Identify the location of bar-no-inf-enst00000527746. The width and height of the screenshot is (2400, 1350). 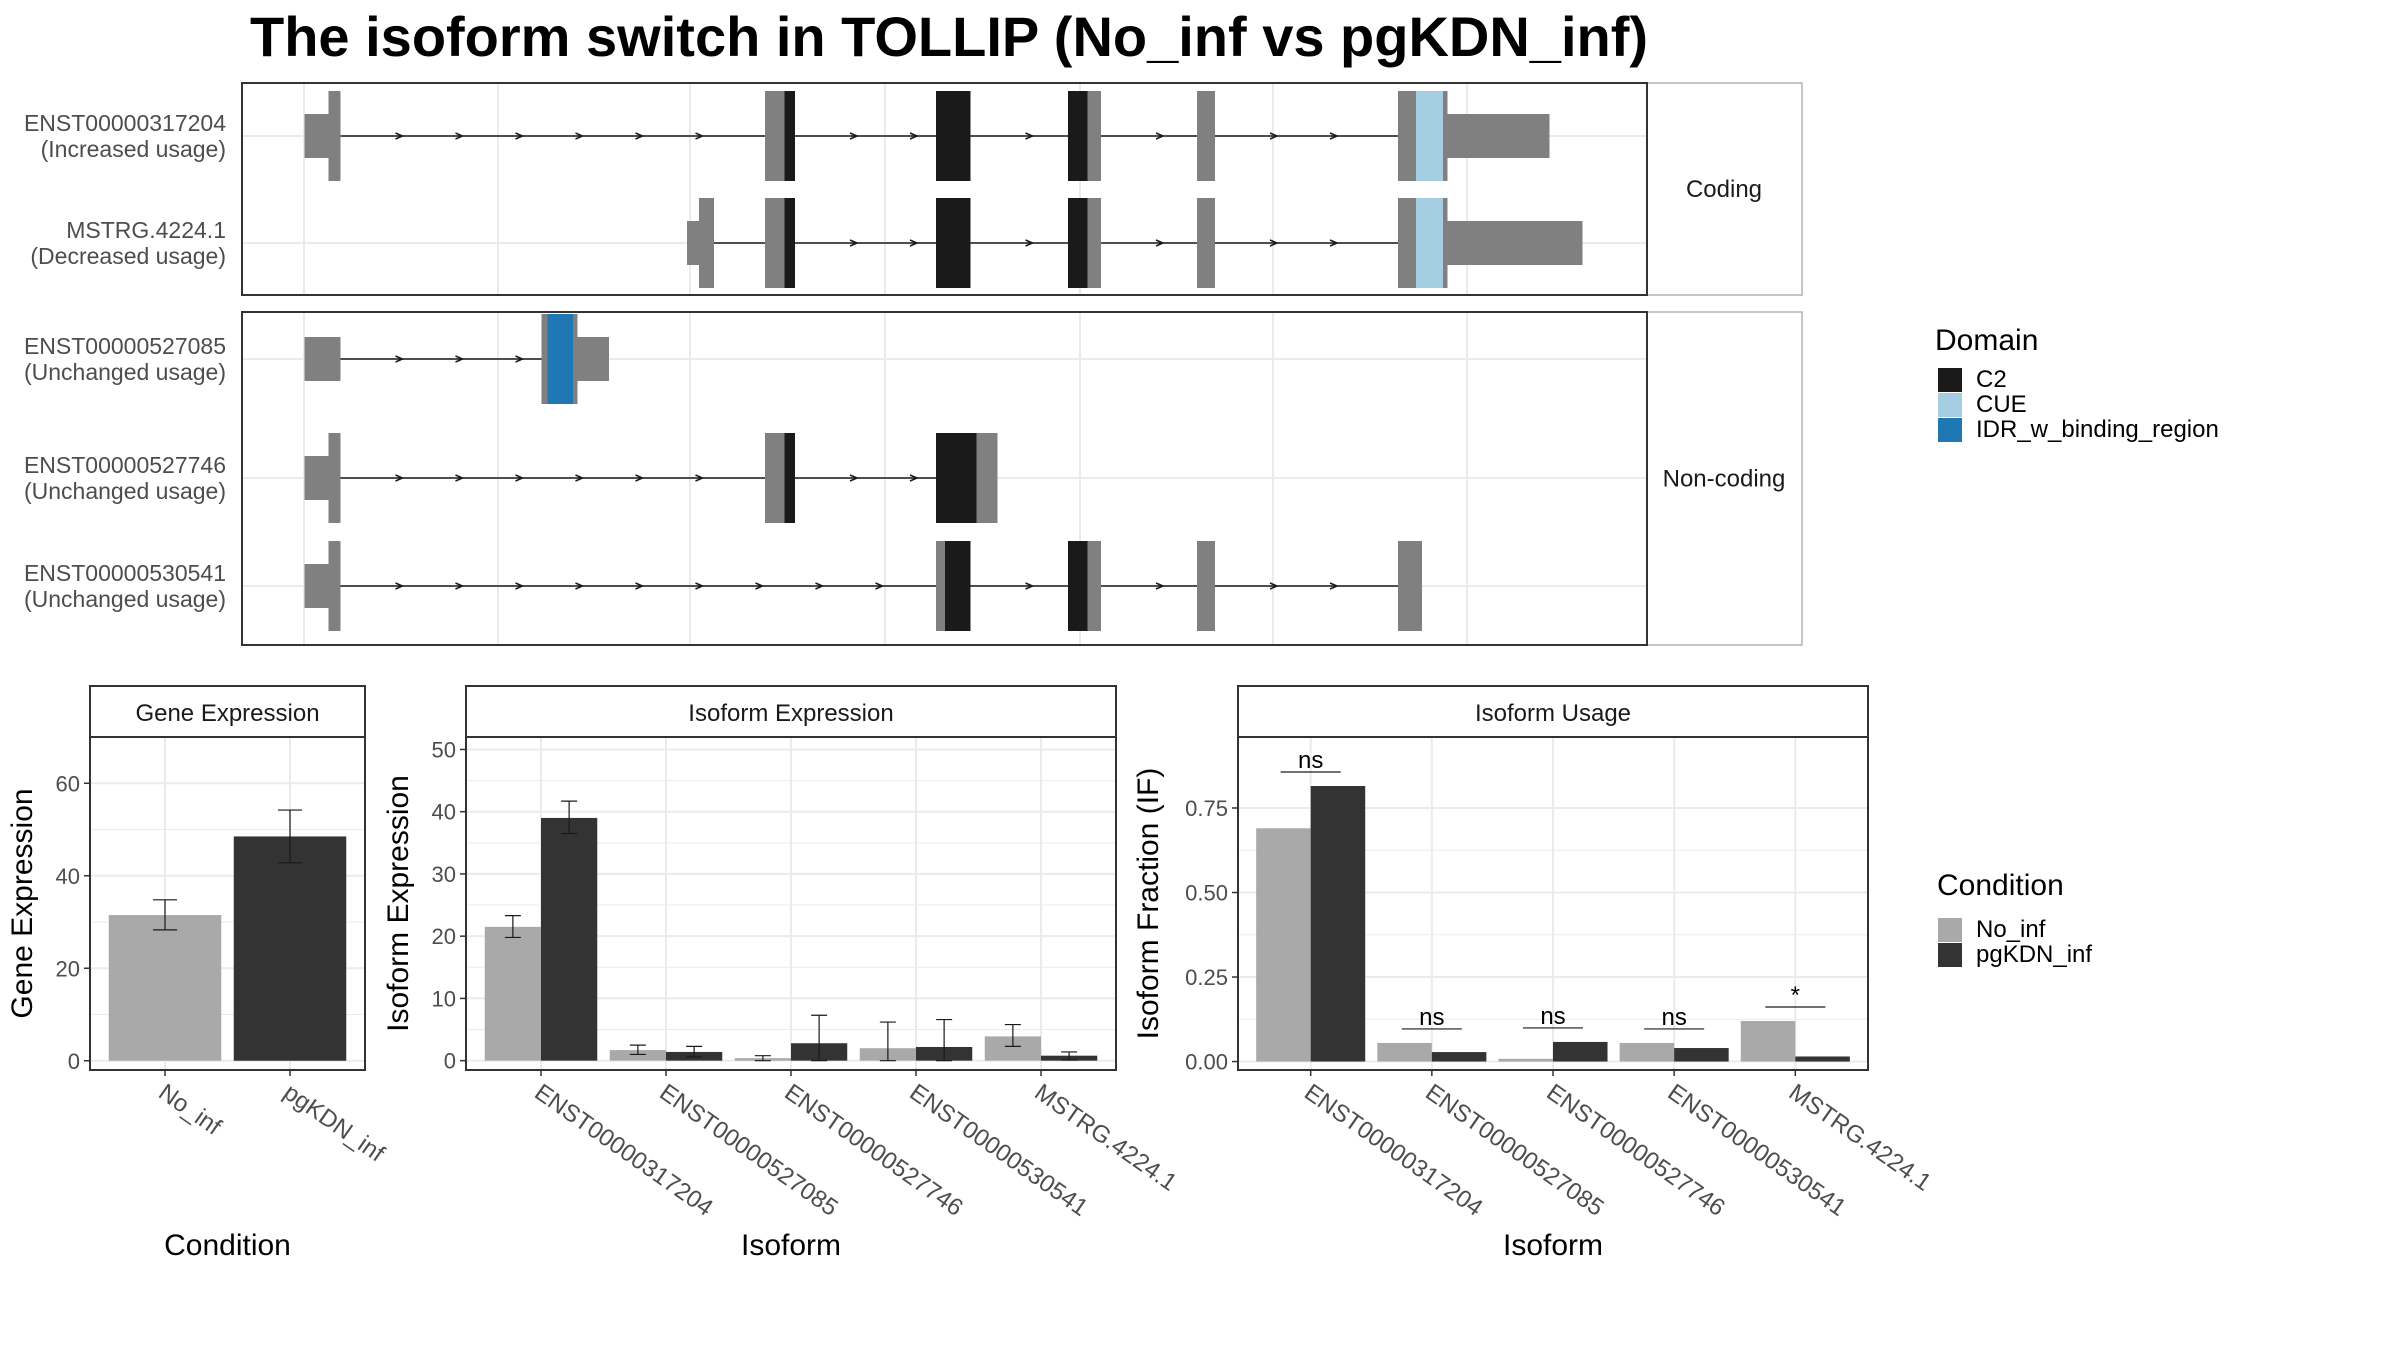
(1525, 1060).